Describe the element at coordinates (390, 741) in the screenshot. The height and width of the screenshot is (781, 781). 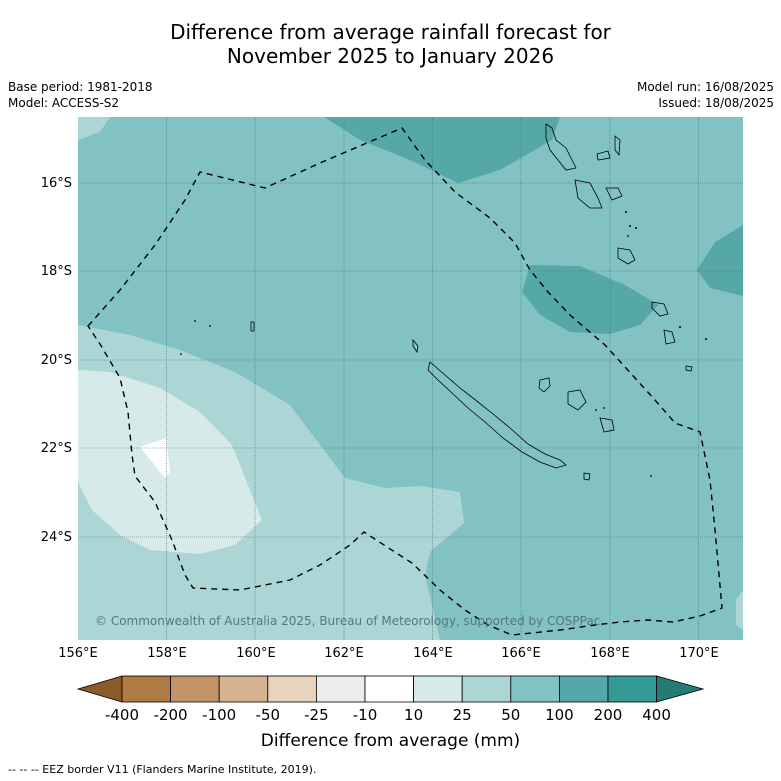
I see `colorbar-label: Difference from average (mm)` at that location.